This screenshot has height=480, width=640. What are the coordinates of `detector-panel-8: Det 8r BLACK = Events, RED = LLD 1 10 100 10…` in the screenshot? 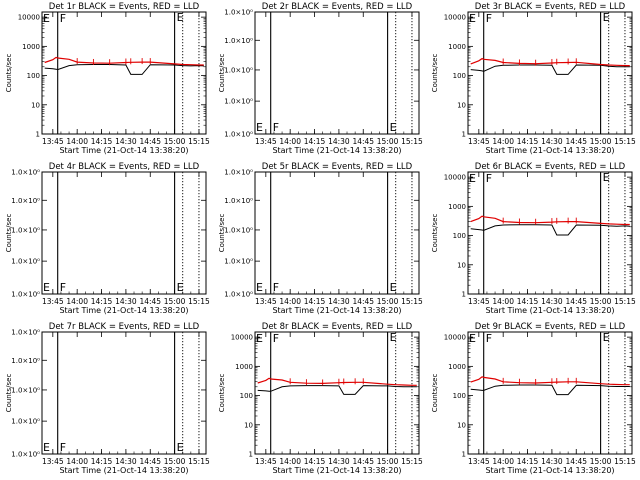 It's located at (320, 398).